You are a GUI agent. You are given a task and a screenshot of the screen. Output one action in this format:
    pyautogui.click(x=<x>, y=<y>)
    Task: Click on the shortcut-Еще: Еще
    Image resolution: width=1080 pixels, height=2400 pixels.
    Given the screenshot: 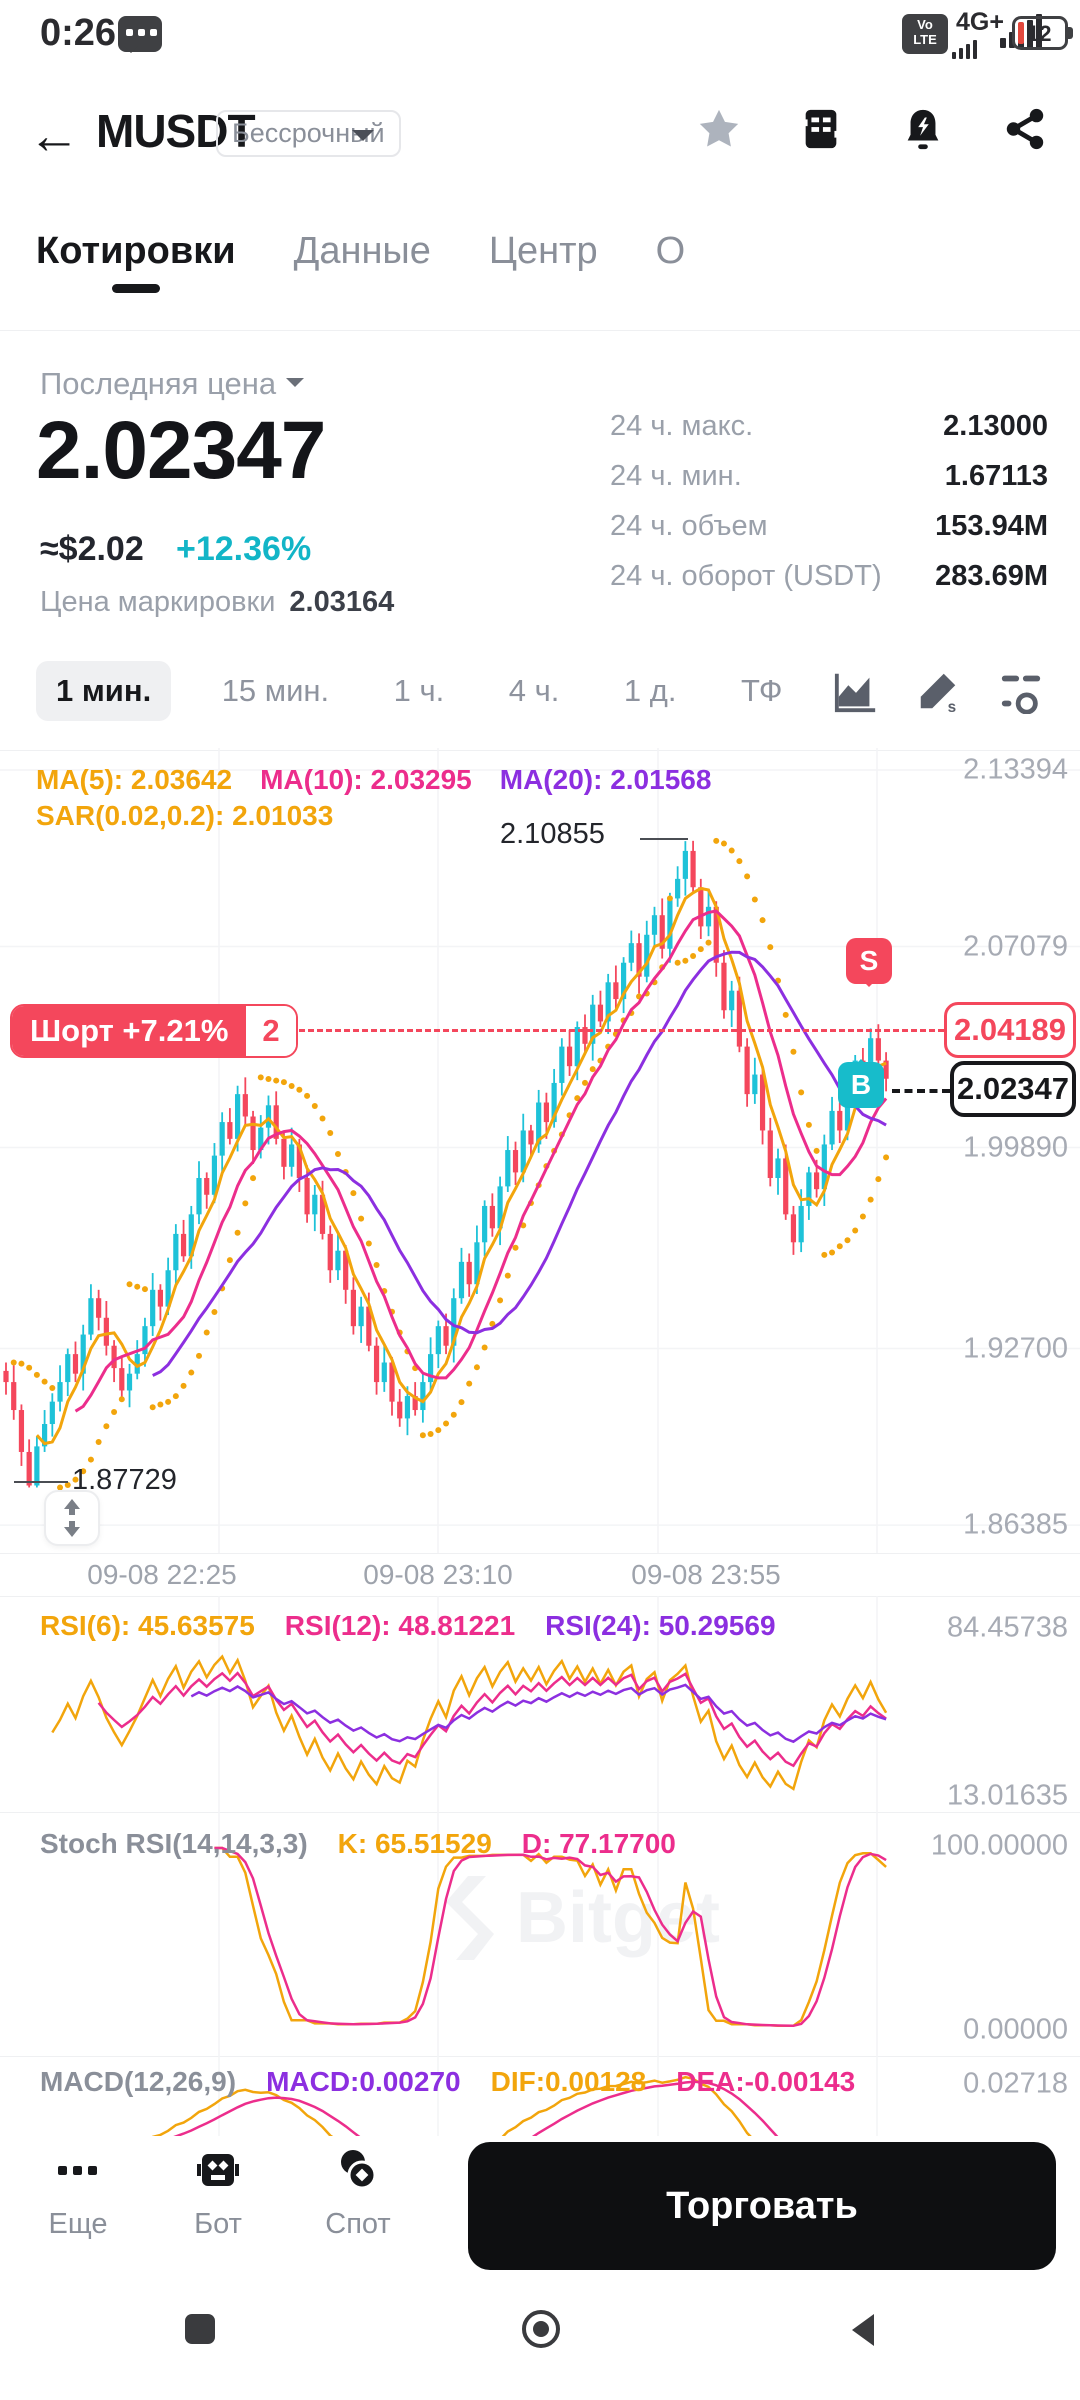 What is the action you would take?
    pyautogui.click(x=78, y=2193)
    